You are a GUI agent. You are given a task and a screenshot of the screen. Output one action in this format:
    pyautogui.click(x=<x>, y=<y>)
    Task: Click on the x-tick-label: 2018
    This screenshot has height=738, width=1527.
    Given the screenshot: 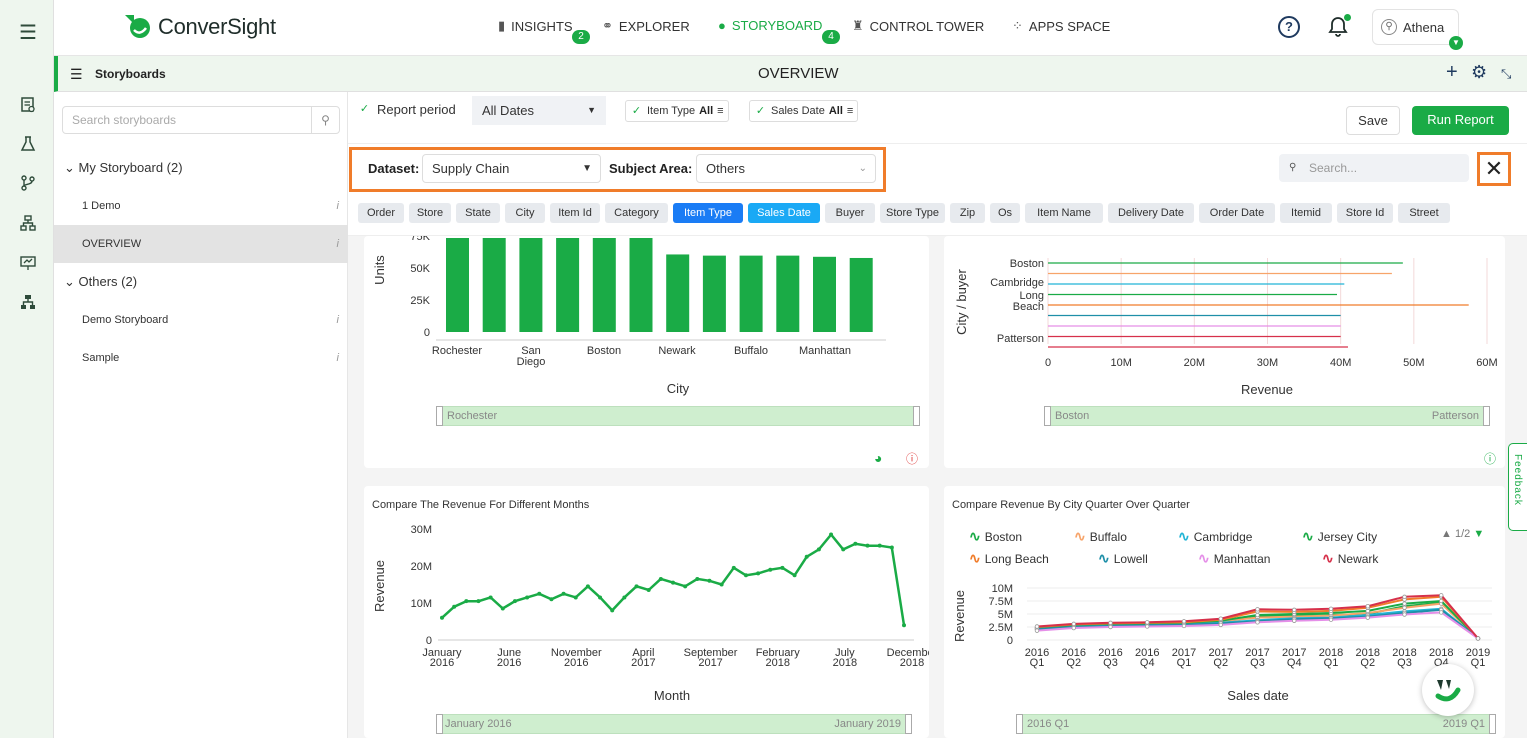 What is the action you would take?
    pyautogui.click(x=777, y=663)
    